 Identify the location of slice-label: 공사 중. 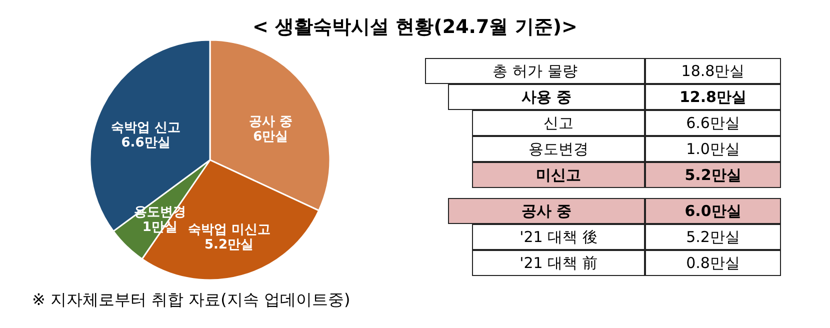
(270, 122).